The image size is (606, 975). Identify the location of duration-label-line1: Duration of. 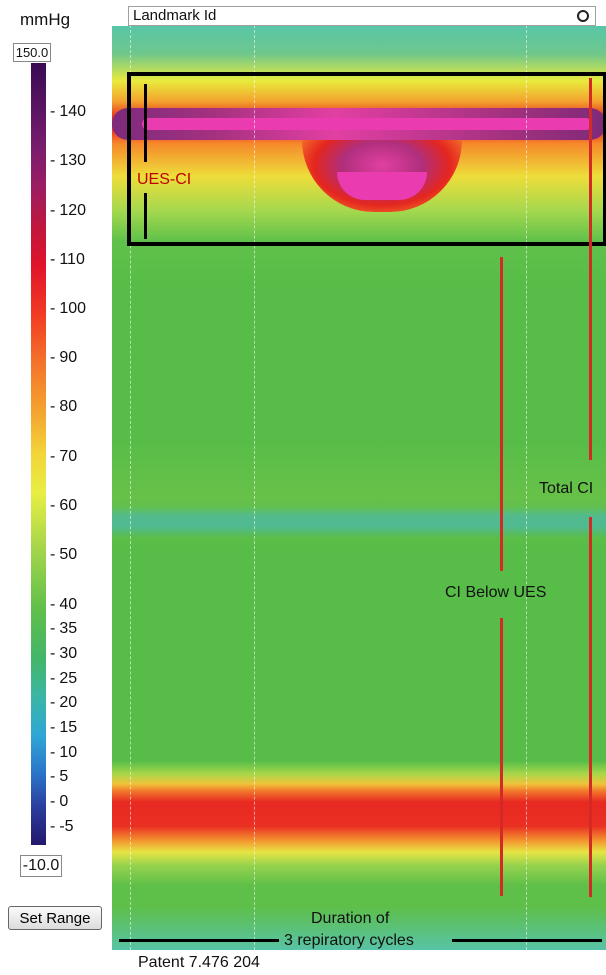
(350, 918).